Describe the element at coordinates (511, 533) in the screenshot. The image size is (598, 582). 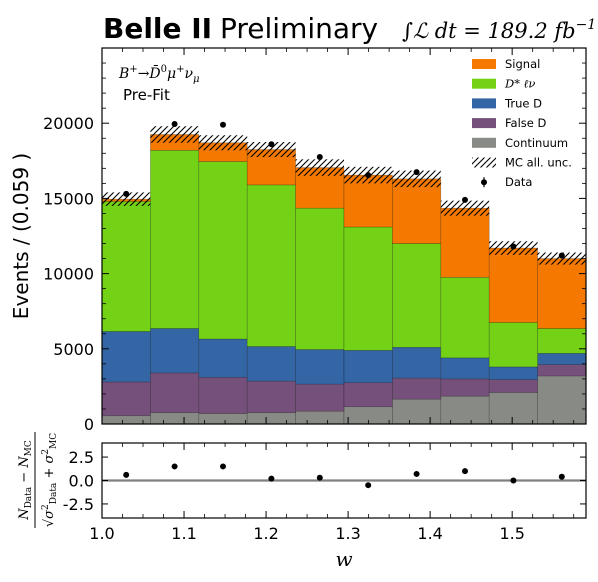
I see `x-tick-label: 1.5` at that location.